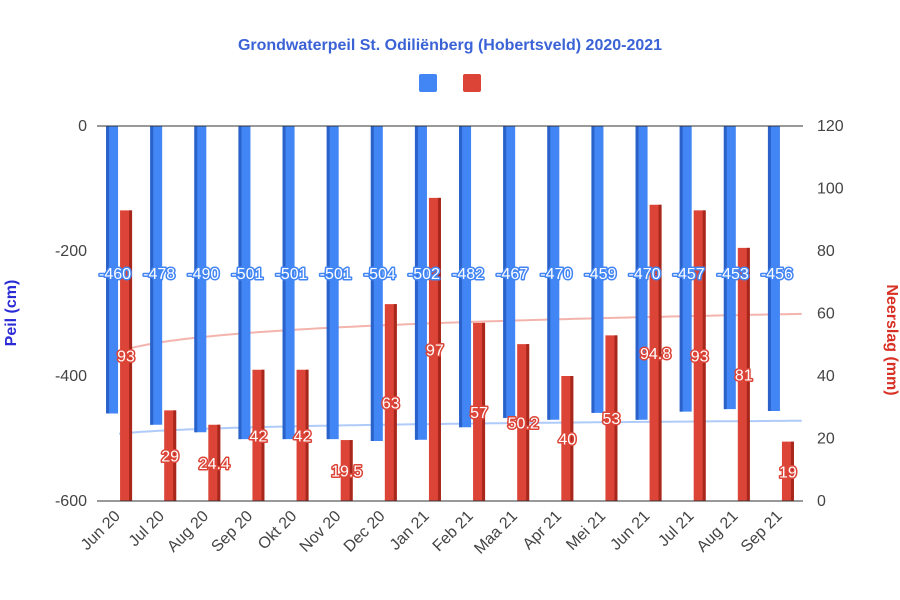 Image resolution: width=900 pixels, height=600 pixels. Describe the element at coordinates (472, 83) in the screenshot. I see `legend-swatch-neerslag` at that location.